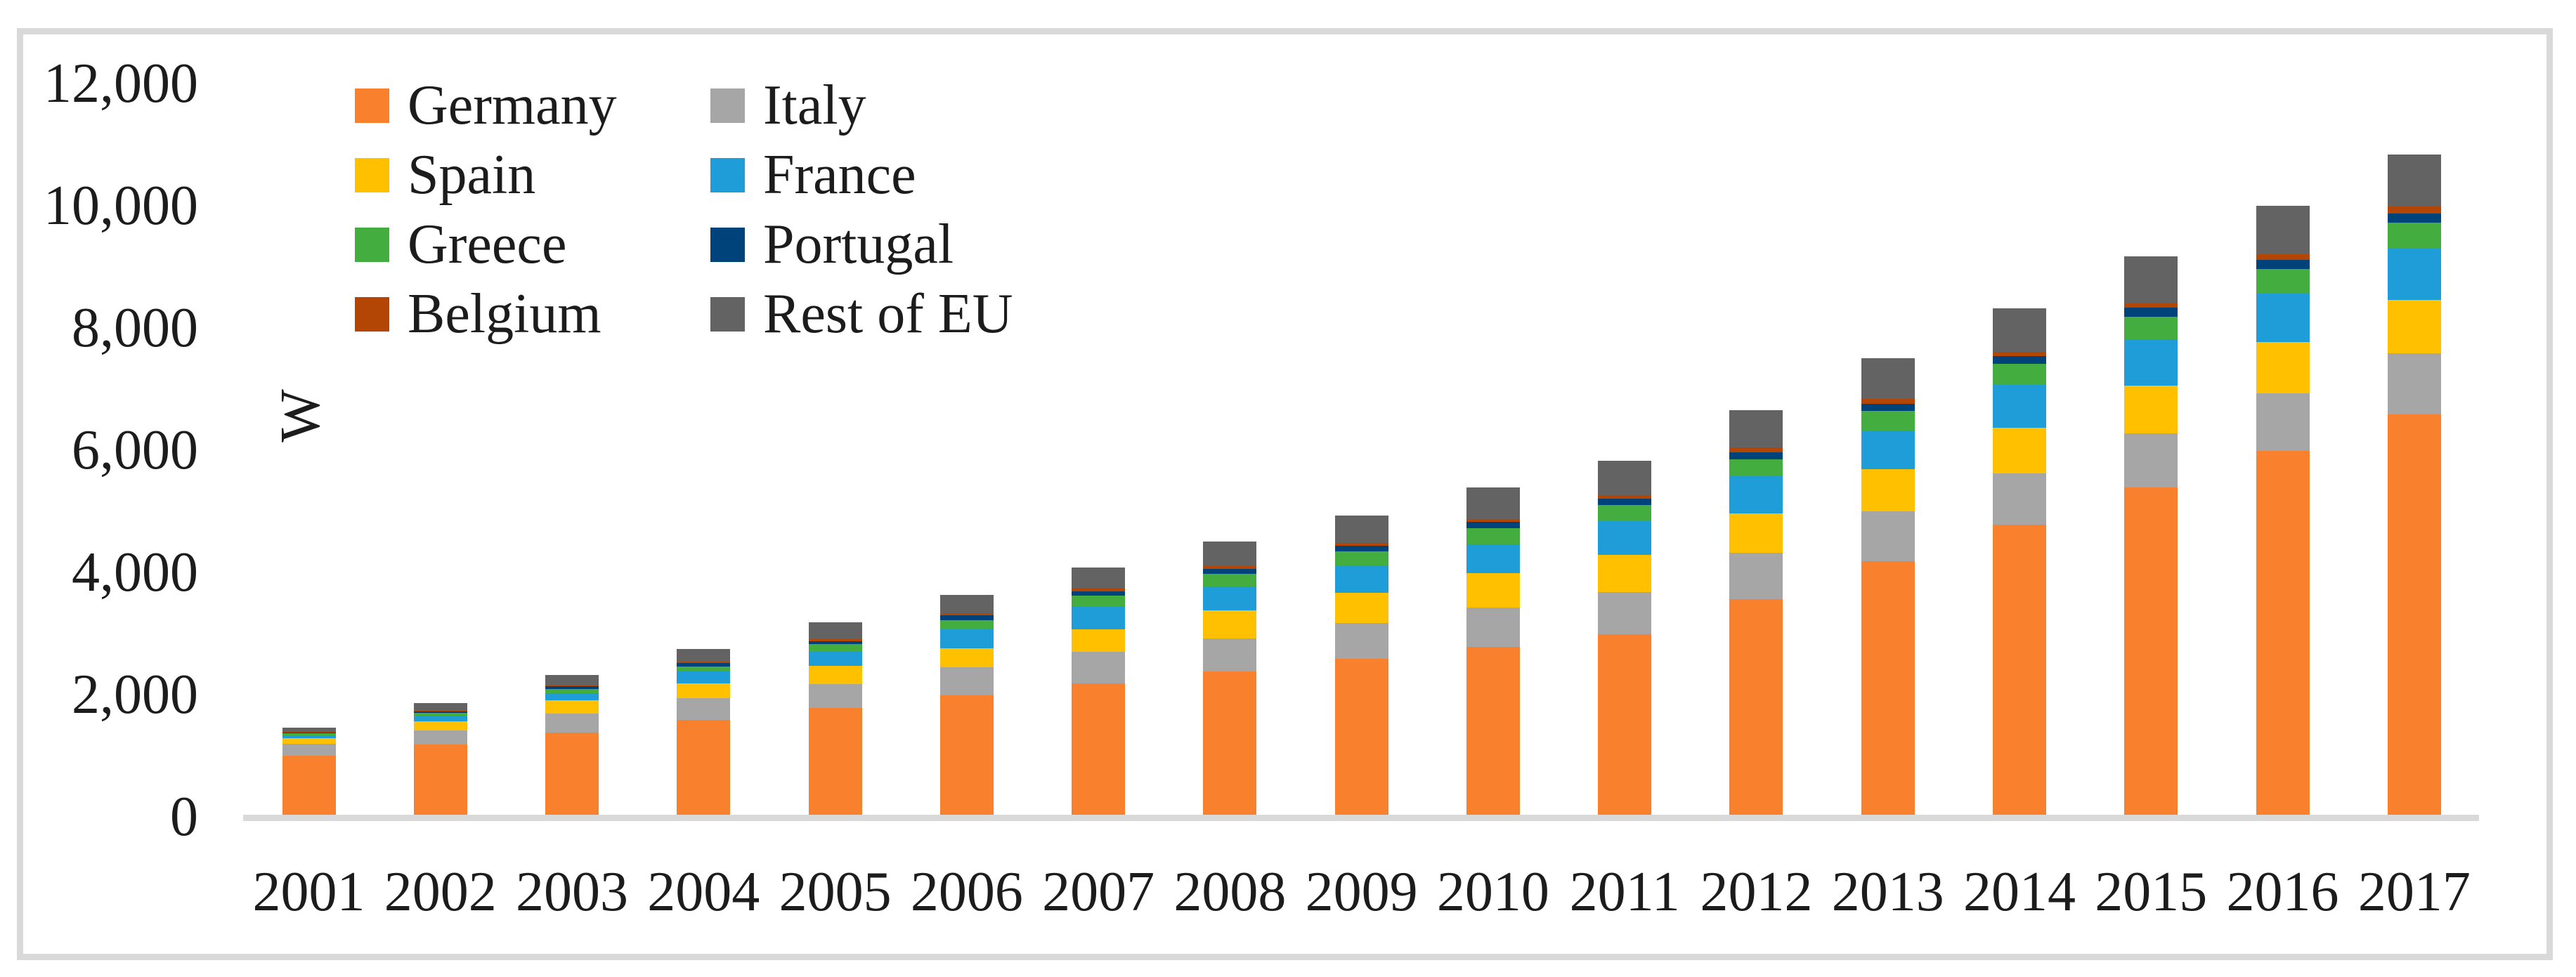  Describe the element at coordinates (1887, 892) in the screenshot. I see `x-axis-label-2013: 2013` at that location.